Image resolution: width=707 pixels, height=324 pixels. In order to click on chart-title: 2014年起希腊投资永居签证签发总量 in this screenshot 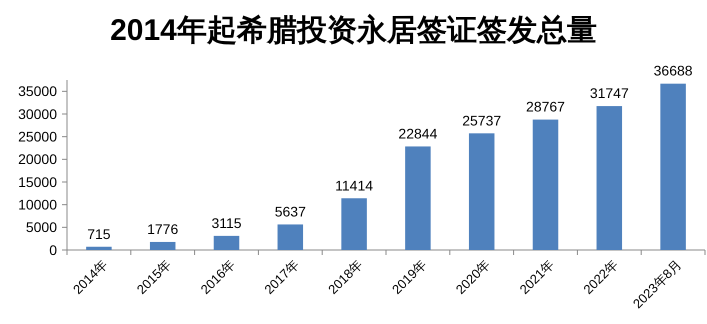, I will do `click(353, 30)`.